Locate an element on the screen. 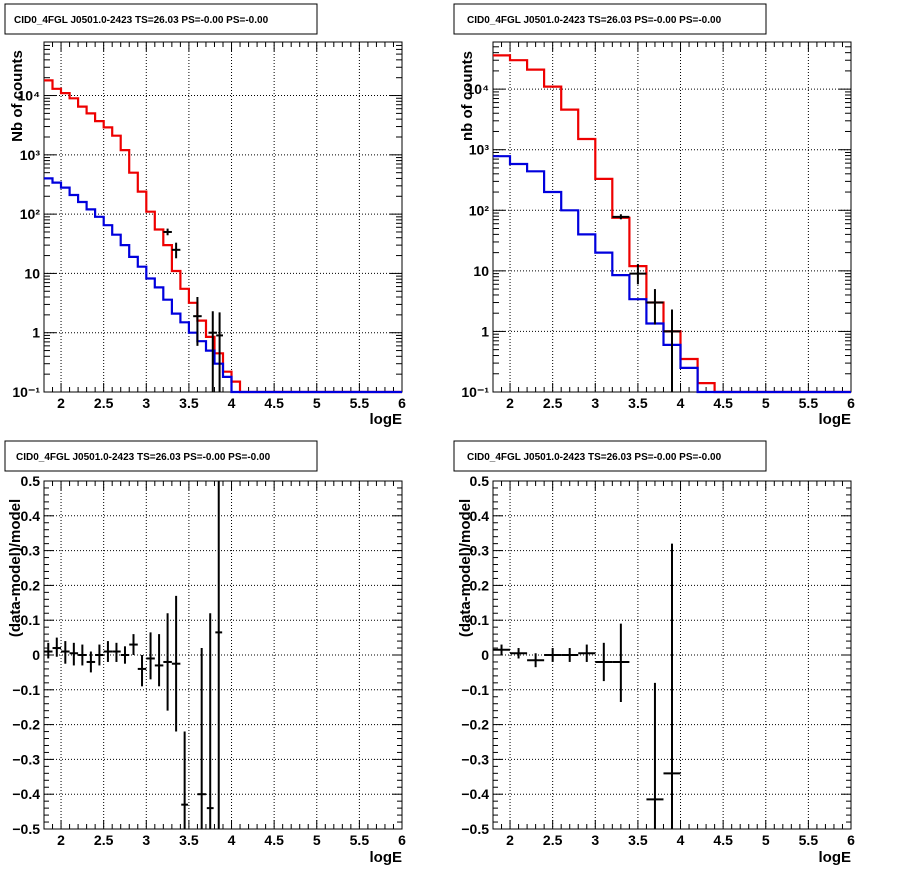 The height and width of the screenshot is (875, 898). y-tick-label: 10 is located at coordinates (32, 273).